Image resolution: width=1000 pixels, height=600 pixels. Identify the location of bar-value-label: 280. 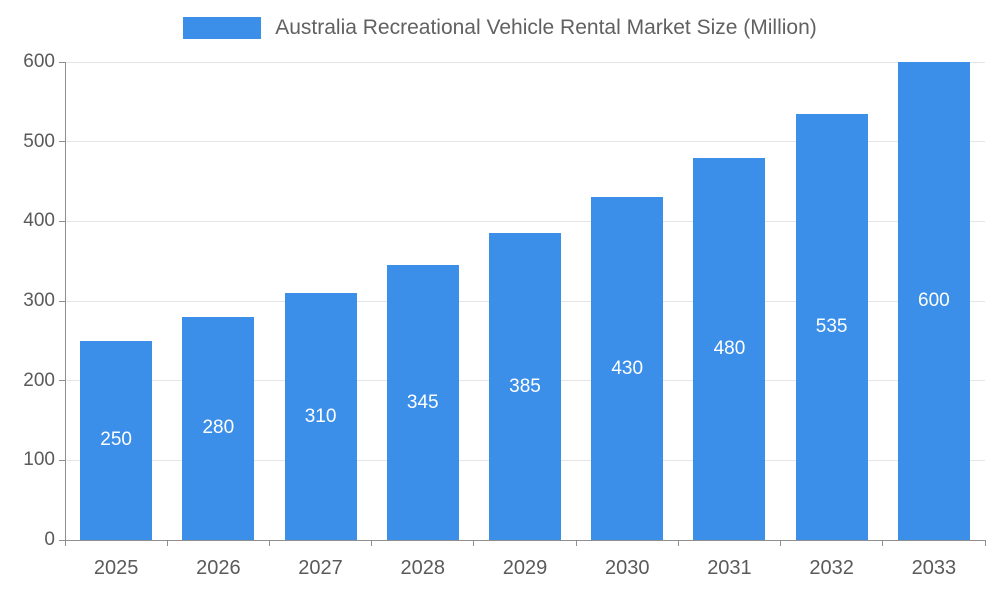
(218, 428).